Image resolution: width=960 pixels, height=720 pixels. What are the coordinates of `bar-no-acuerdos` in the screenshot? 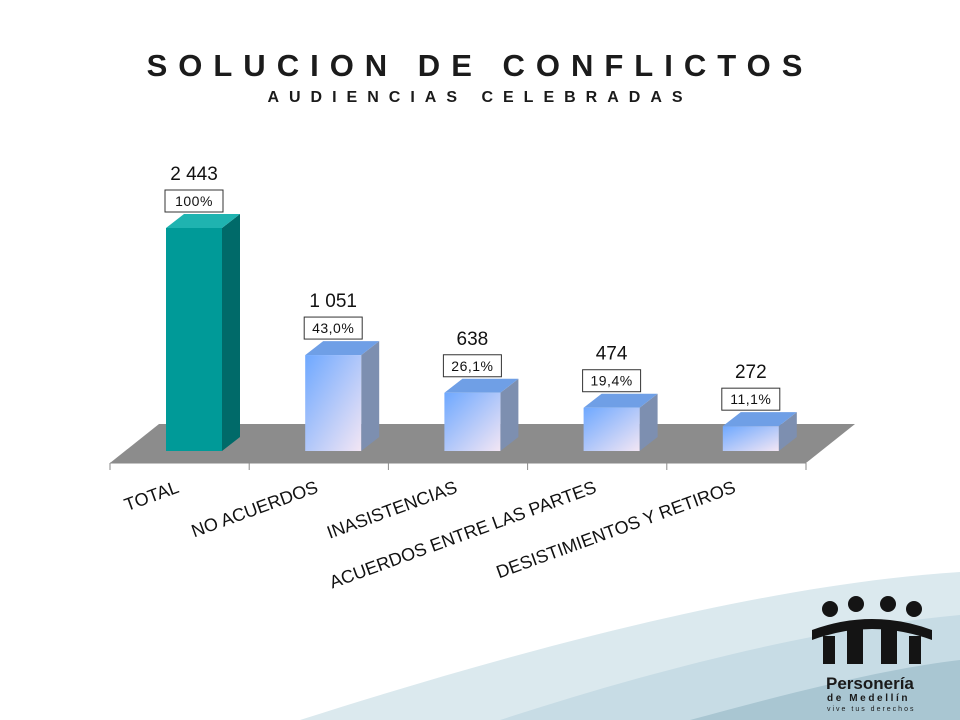 It's located at (342, 396).